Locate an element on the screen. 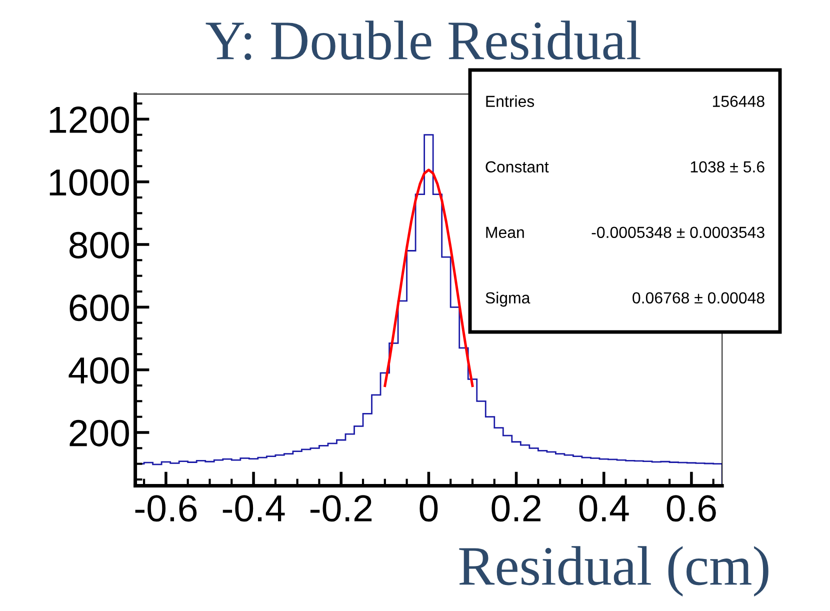 Image resolution: width=830 pixels, height=611 pixels. x-tick-label: 0 is located at coordinates (429, 508).